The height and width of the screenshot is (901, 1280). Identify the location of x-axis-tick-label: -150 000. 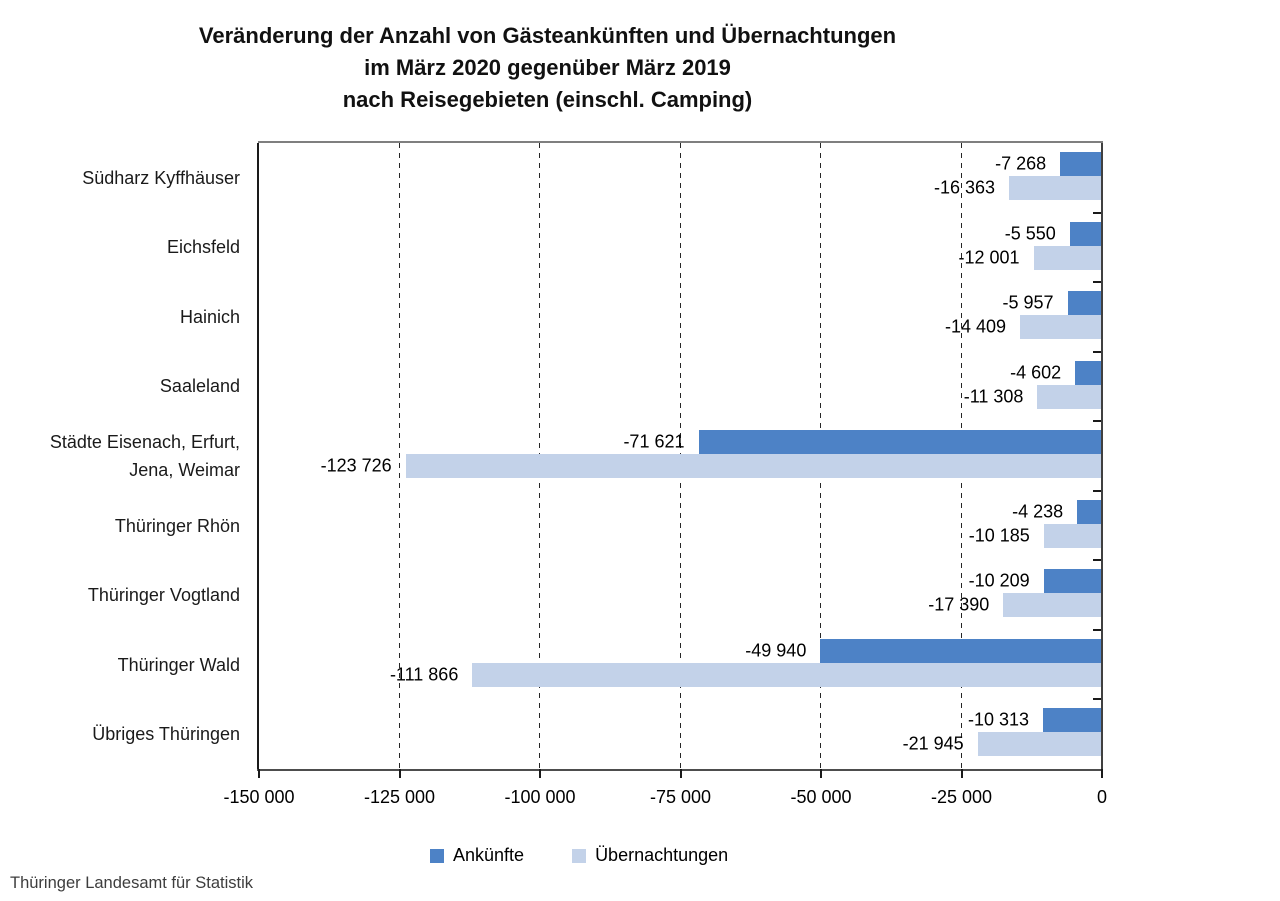
(259, 797).